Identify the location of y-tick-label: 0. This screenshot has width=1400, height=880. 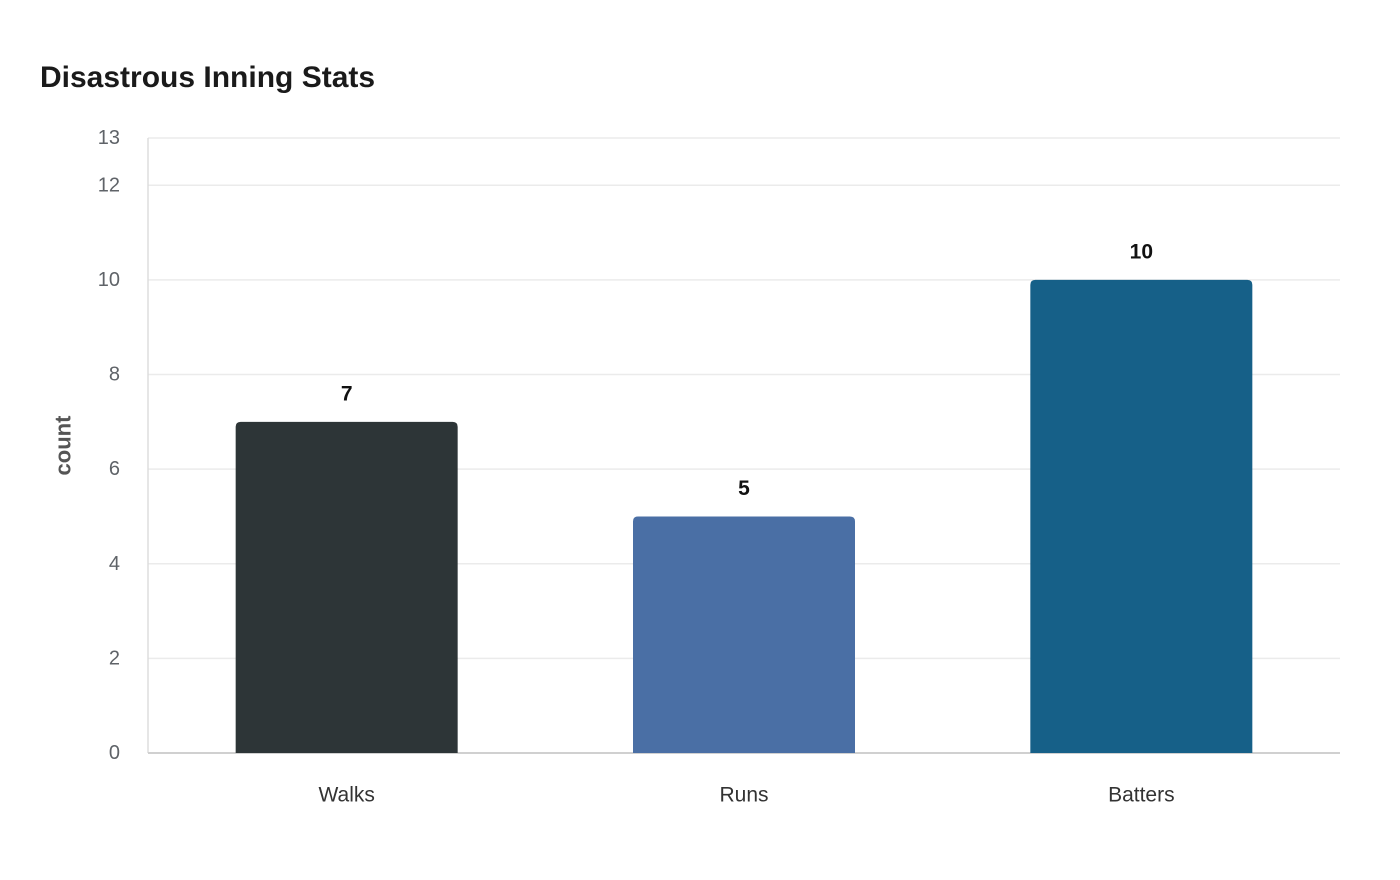
(114, 753).